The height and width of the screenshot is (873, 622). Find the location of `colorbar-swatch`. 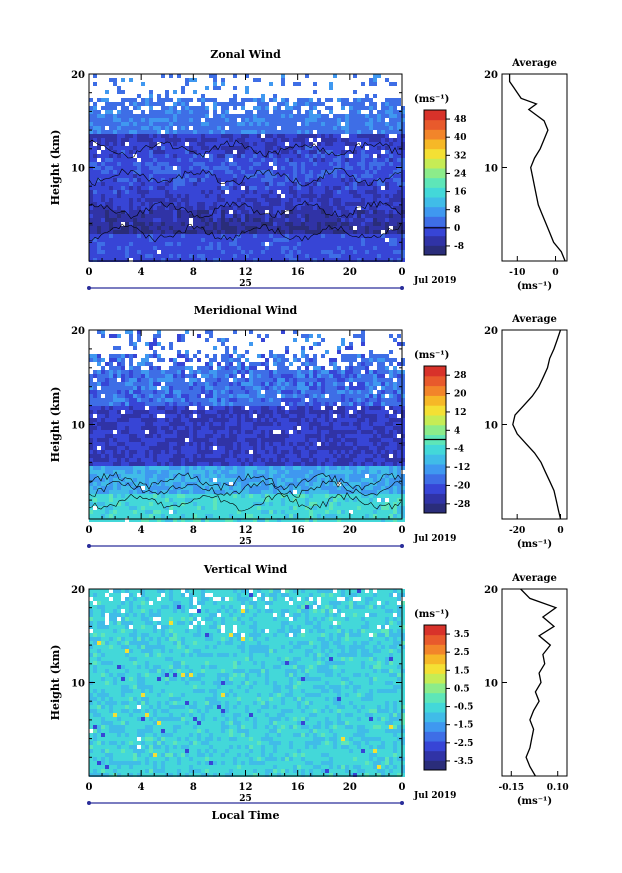

colorbar-swatch is located at coordinates (435, 240).